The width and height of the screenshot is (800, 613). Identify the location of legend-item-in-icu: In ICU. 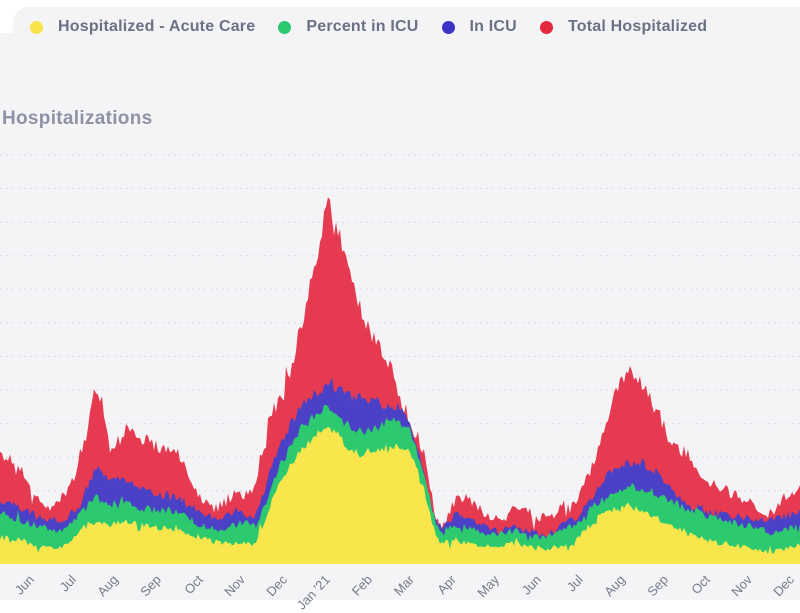
(479, 27).